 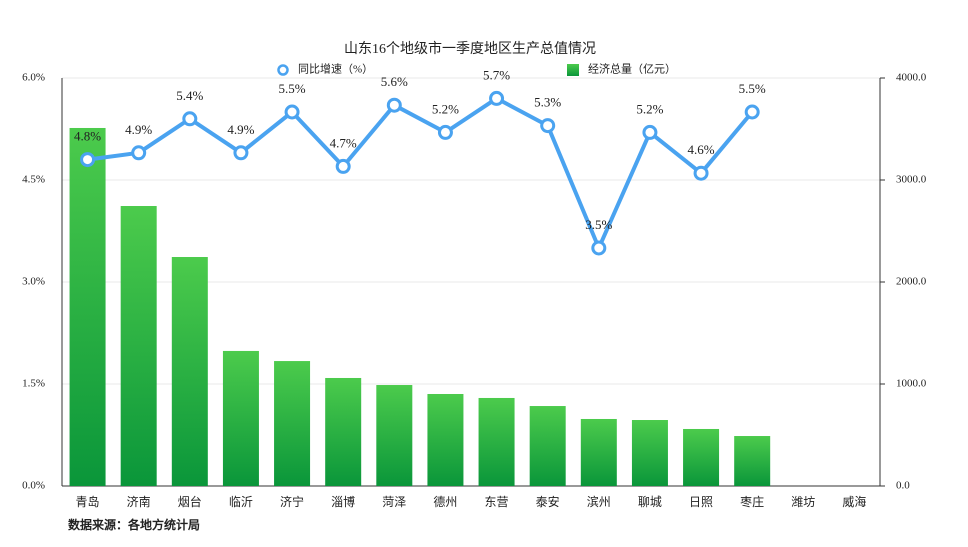 I want to click on x-tick-label: 青岛, so click(x=88, y=501).